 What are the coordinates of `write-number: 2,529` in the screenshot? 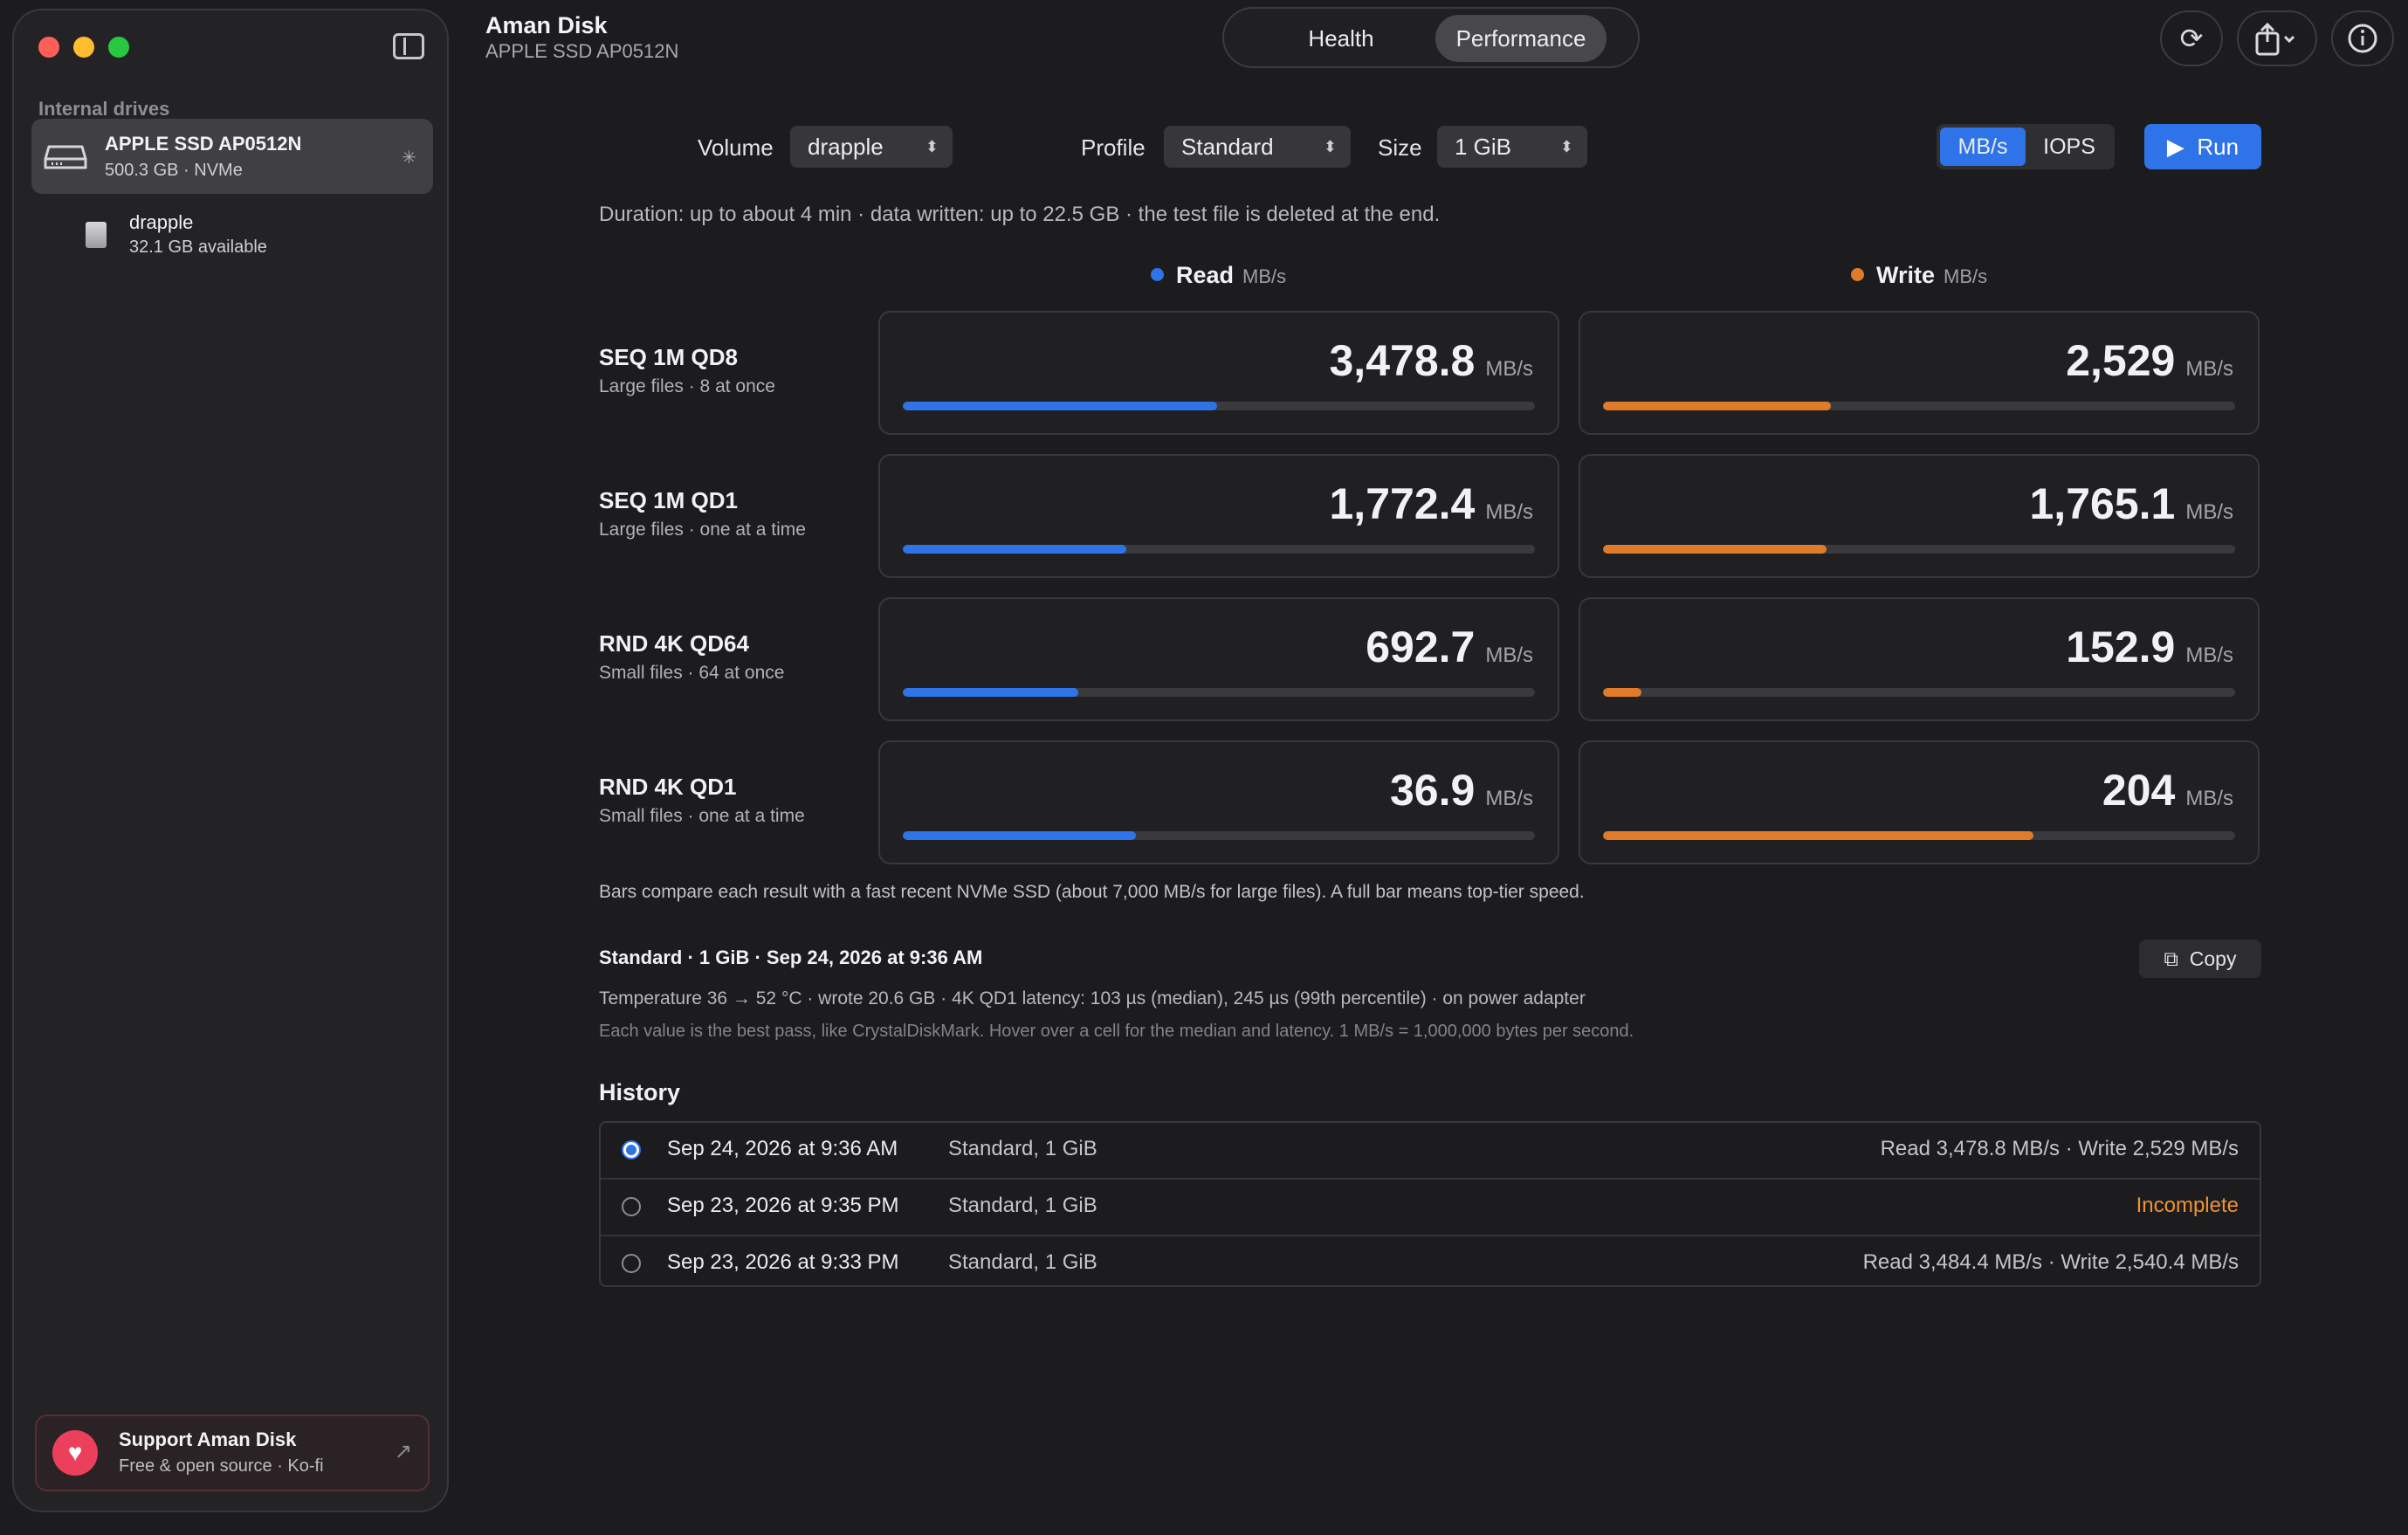 It's located at (2121, 361).